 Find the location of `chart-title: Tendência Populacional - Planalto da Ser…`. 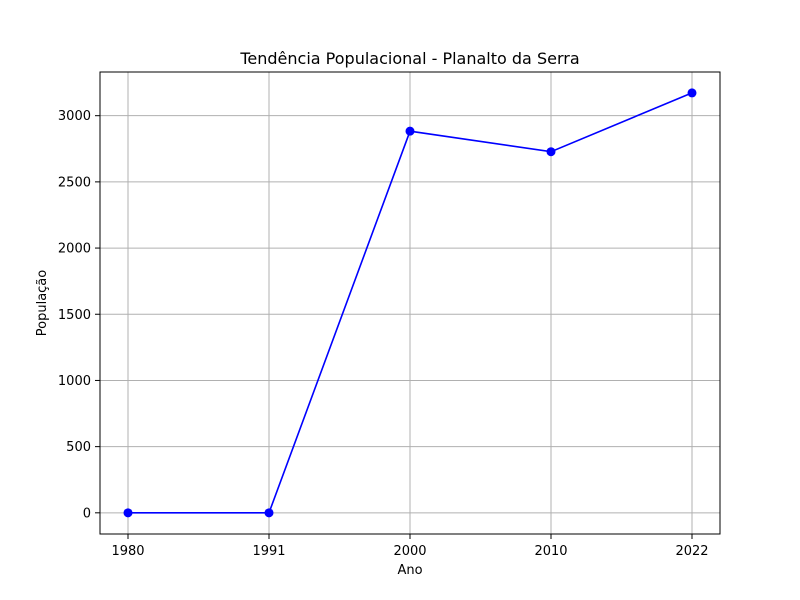

chart-title: Tendência Populacional - Planalto da Ser… is located at coordinates (409, 58).